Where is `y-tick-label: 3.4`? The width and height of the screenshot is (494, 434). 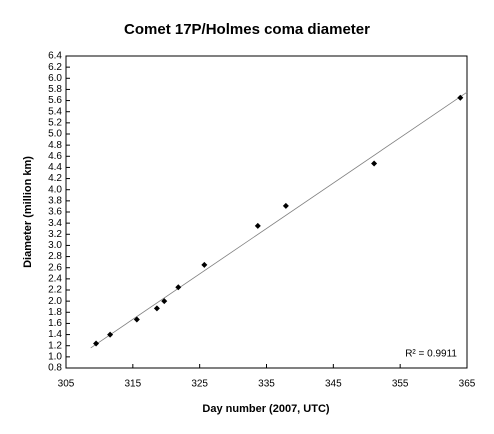 y-tick-label: 3.4 is located at coordinates (55, 223).